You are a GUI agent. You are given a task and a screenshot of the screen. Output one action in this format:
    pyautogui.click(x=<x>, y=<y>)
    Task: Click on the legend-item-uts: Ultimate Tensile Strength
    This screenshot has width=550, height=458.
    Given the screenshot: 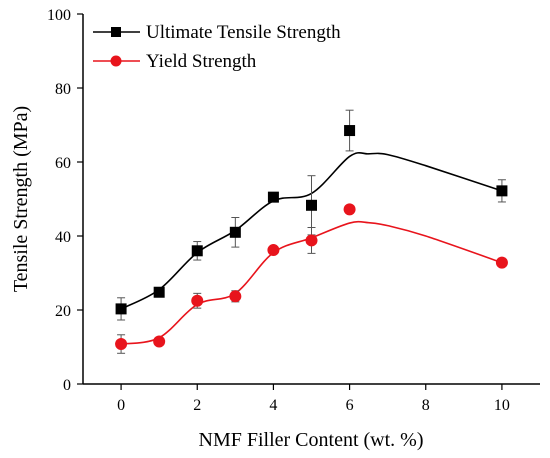 What is the action you would take?
    pyautogui.click(x=217, y=32)
    